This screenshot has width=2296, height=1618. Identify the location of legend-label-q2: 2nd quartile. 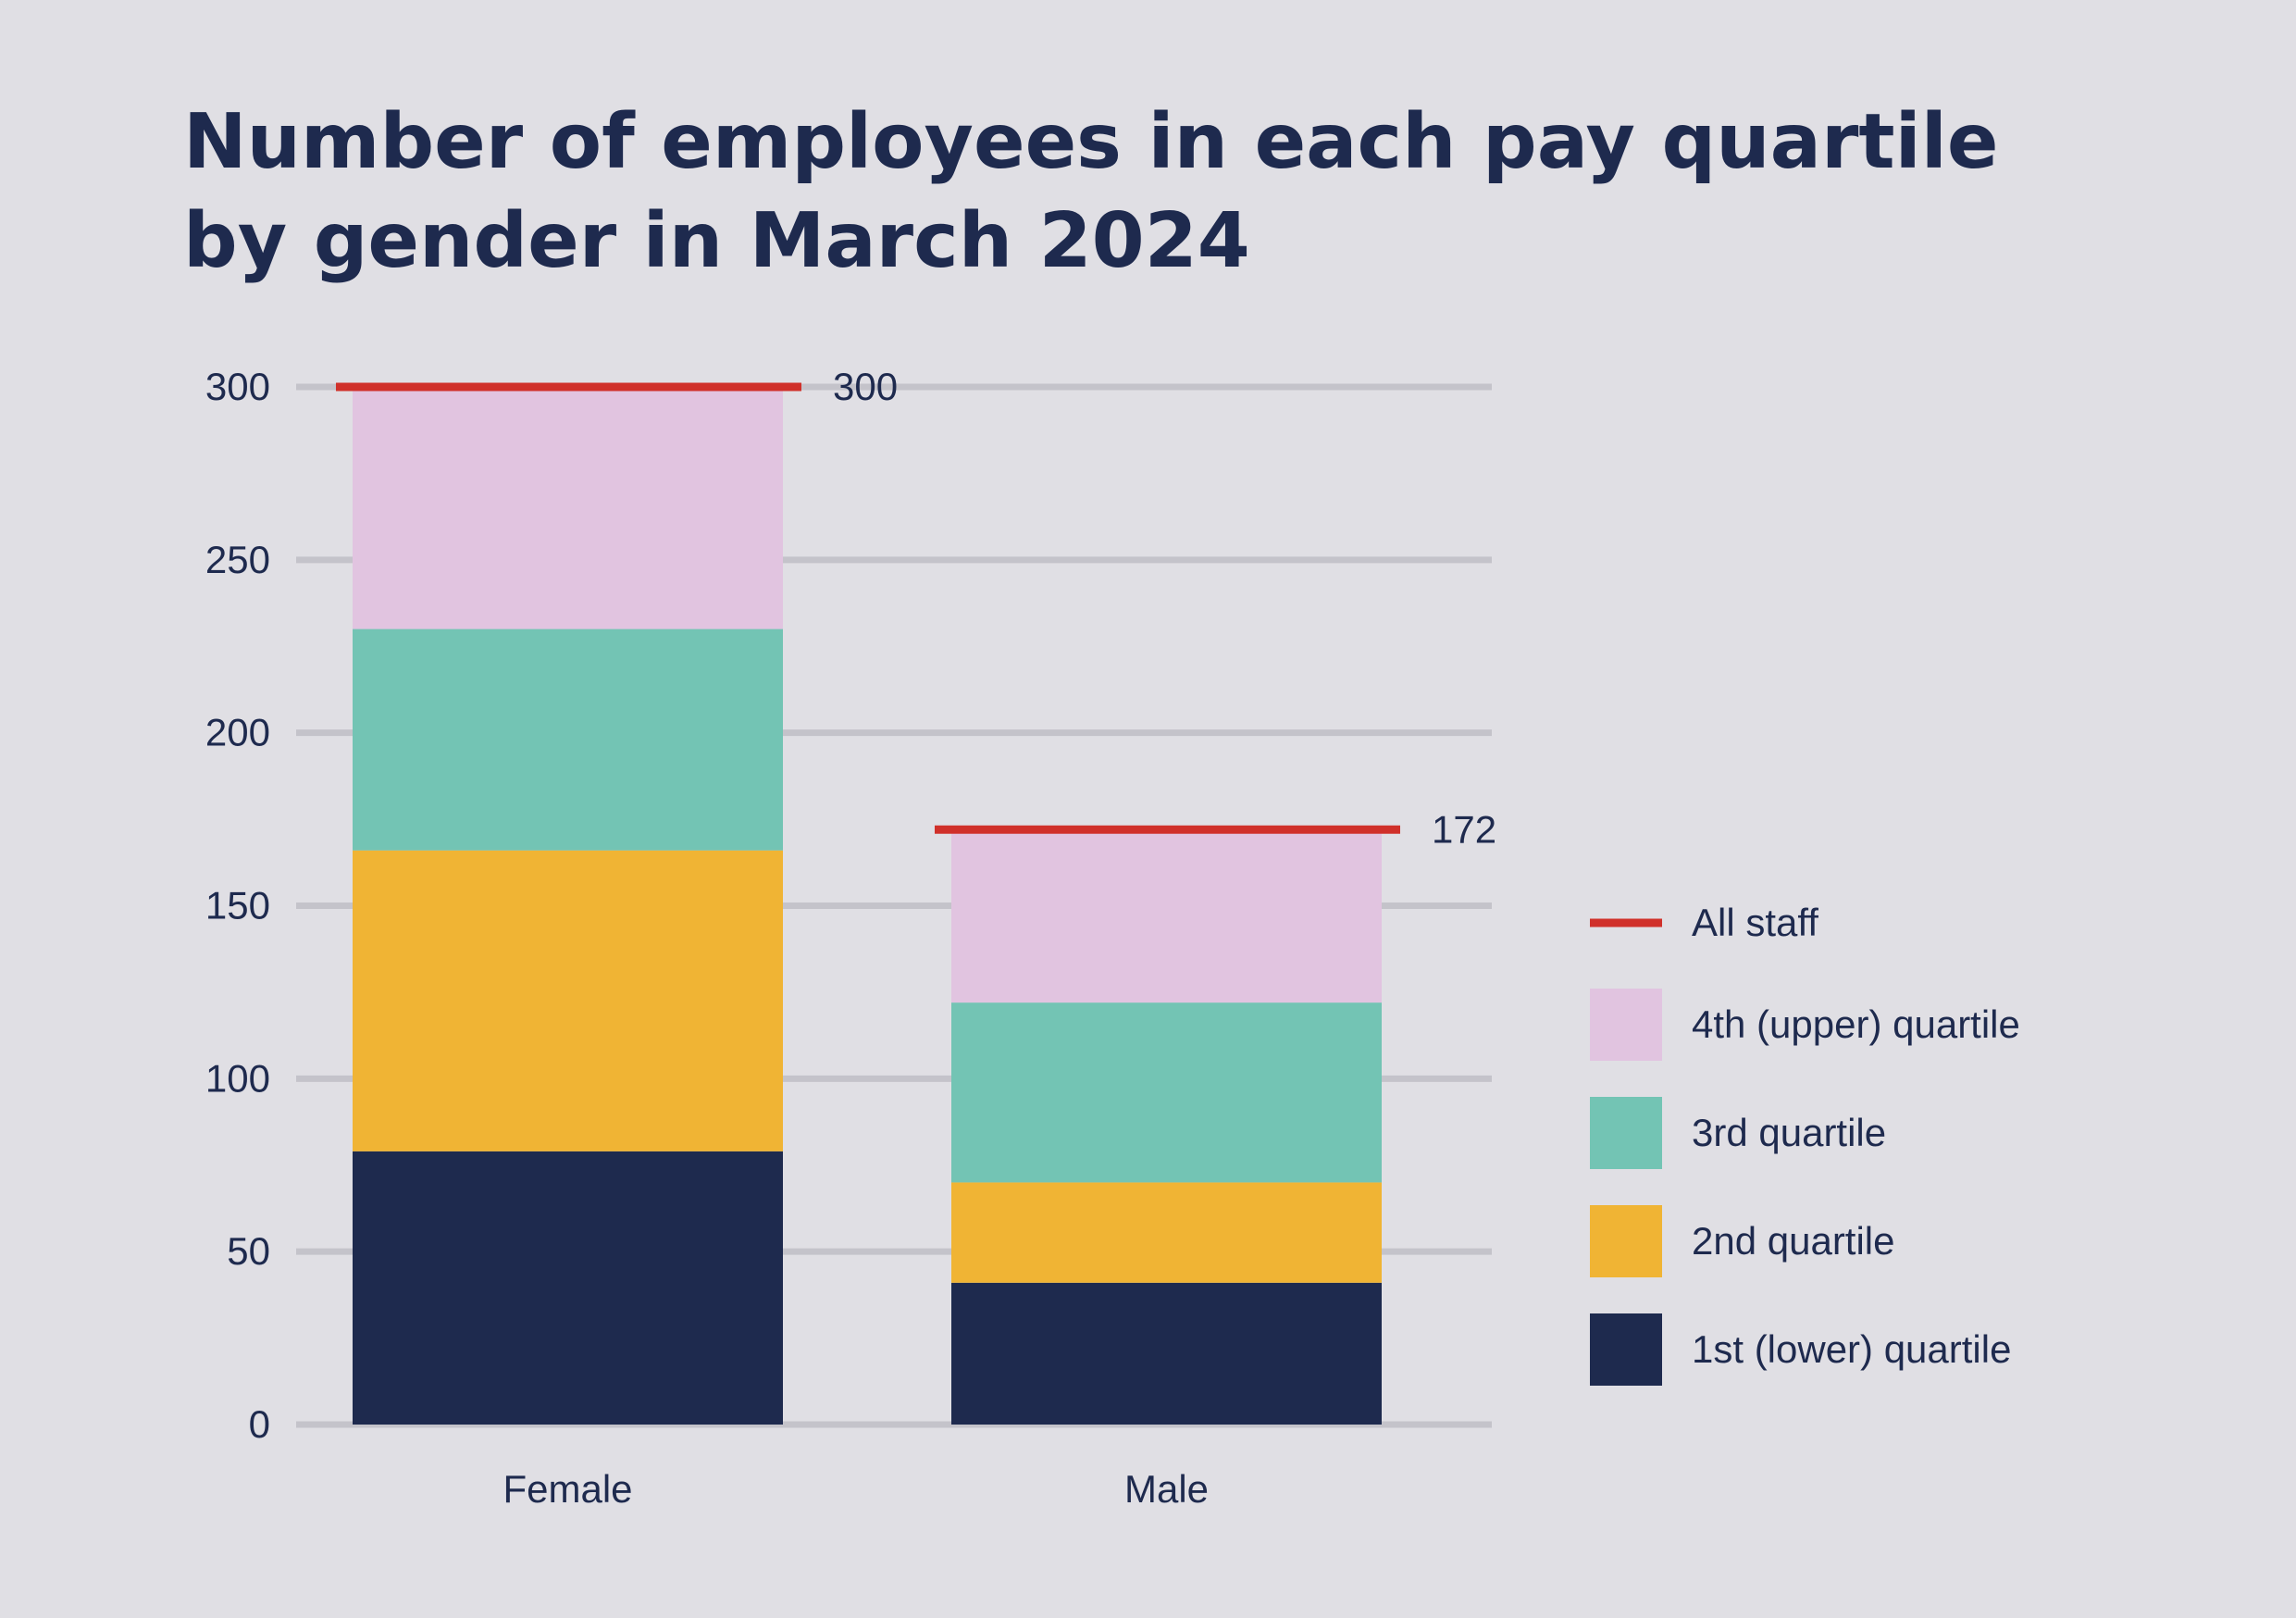
(1794, 1241).